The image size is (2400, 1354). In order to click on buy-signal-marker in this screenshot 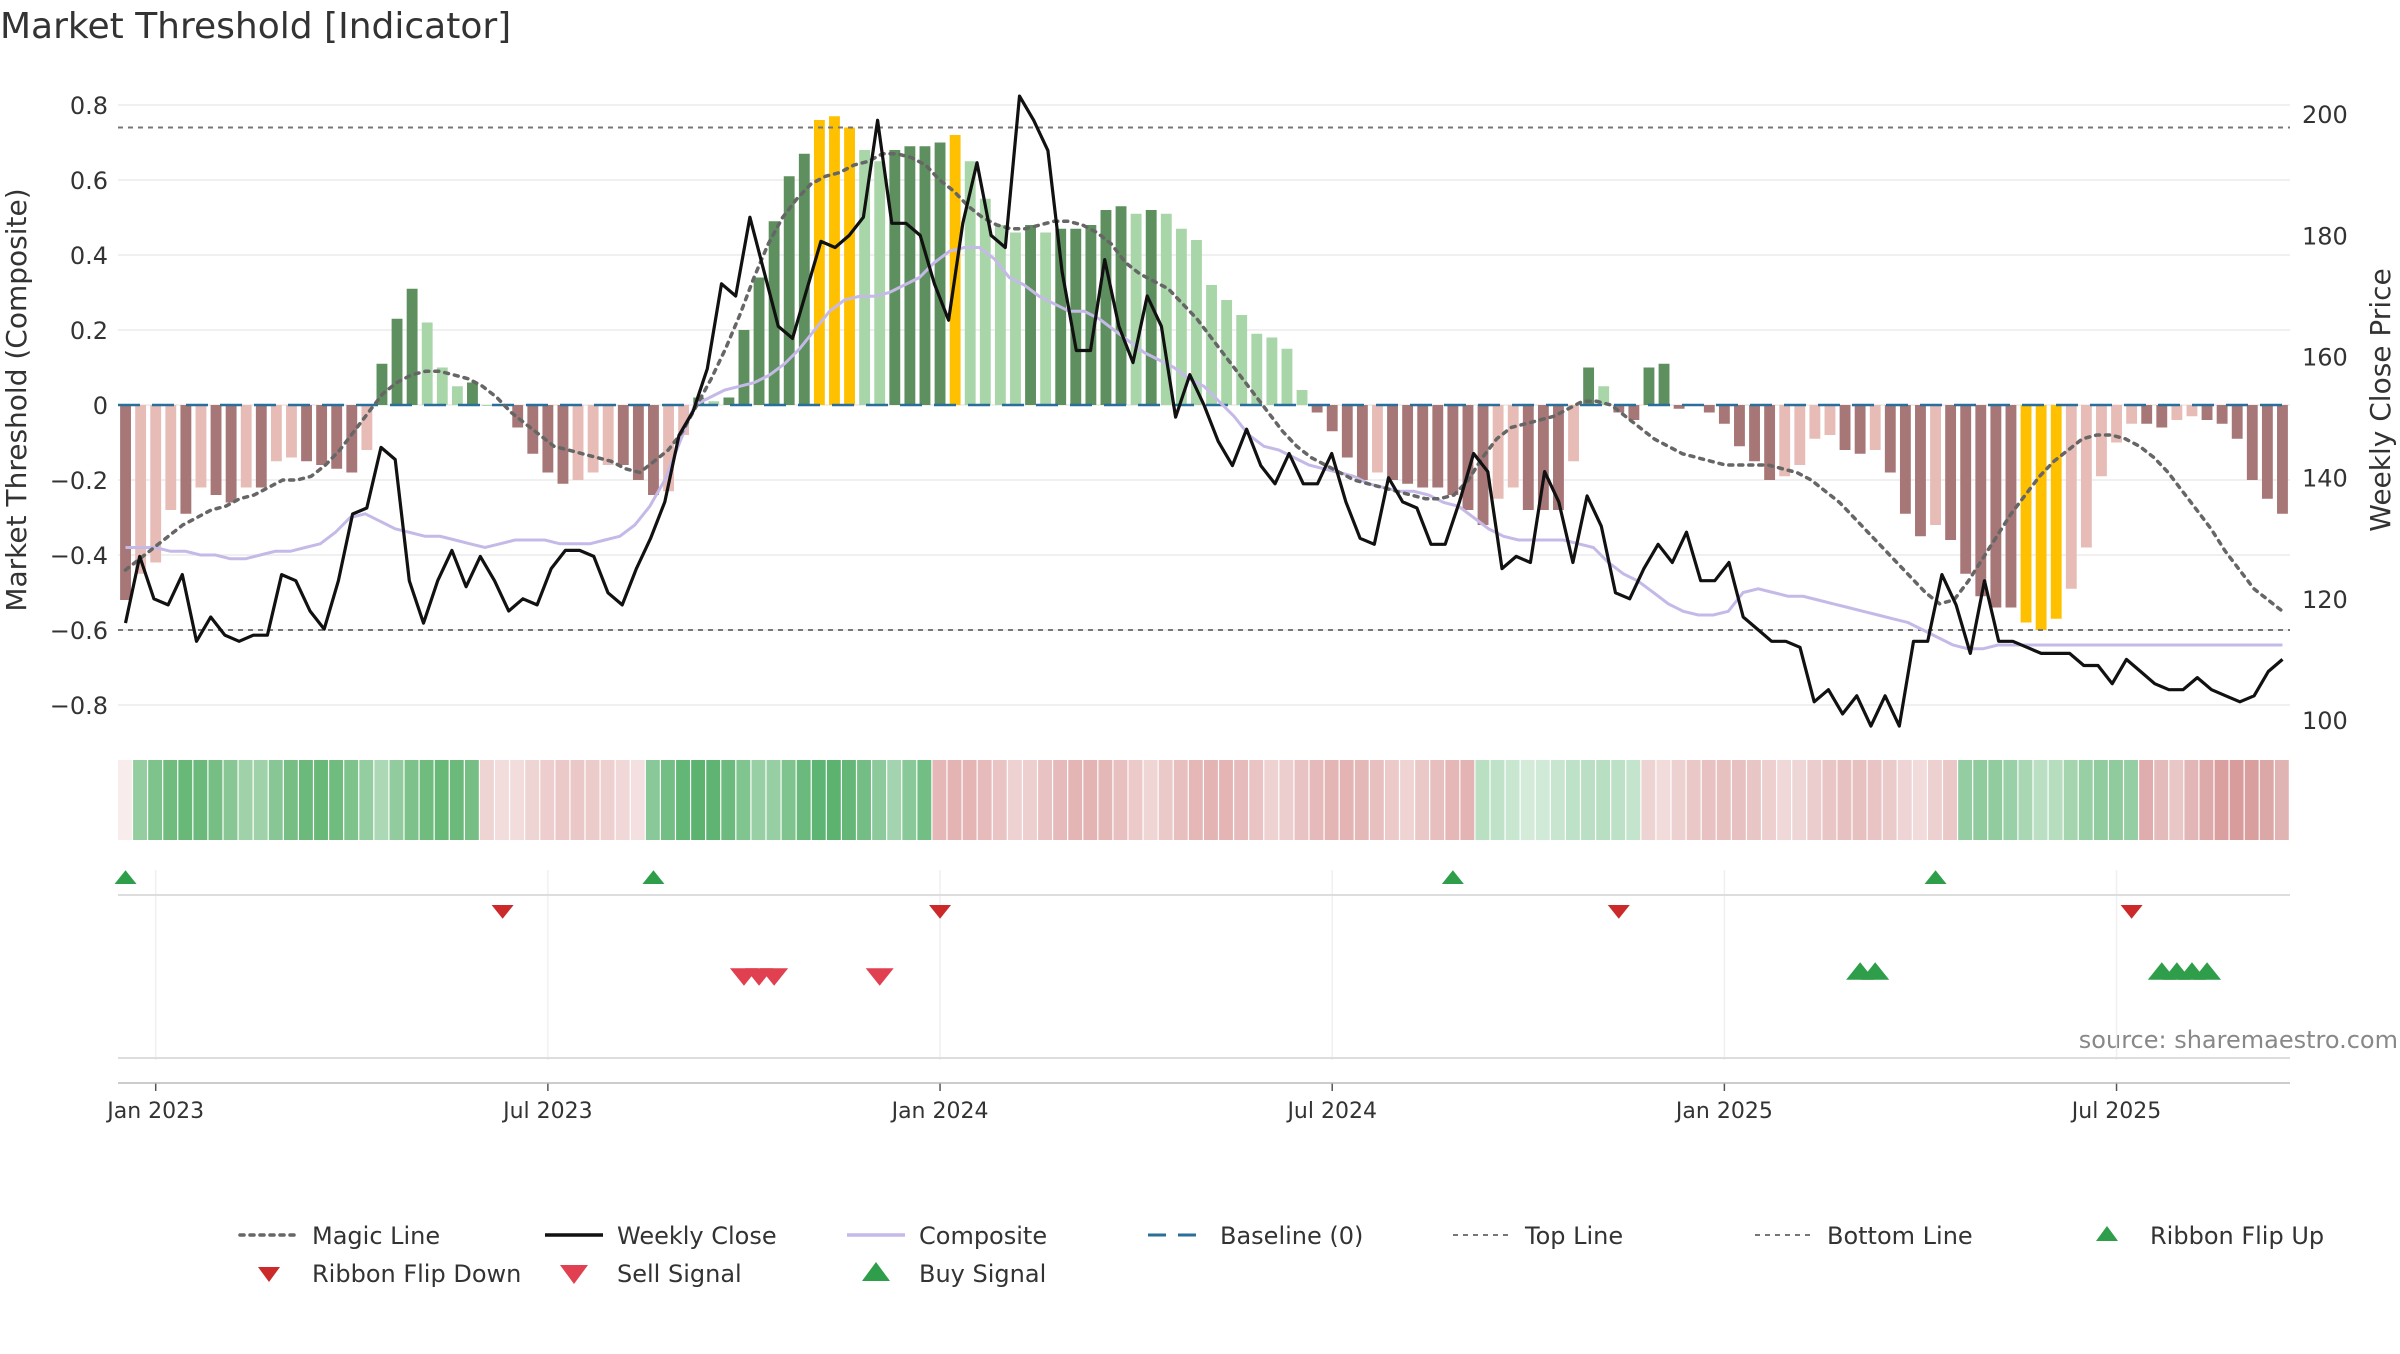, I will do `click(2207, 971)`.